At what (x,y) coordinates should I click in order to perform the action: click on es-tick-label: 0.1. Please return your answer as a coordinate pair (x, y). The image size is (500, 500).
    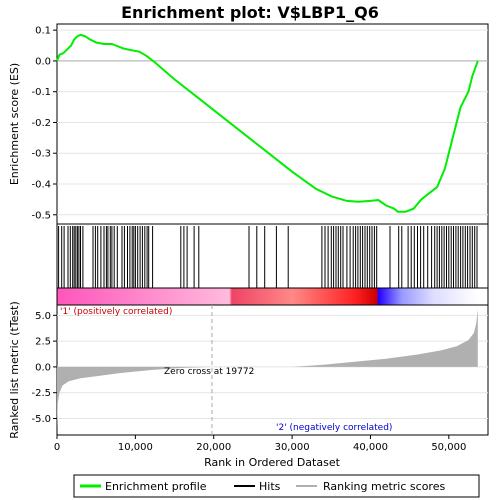
    Looking at the image, I should click on (43, 31).